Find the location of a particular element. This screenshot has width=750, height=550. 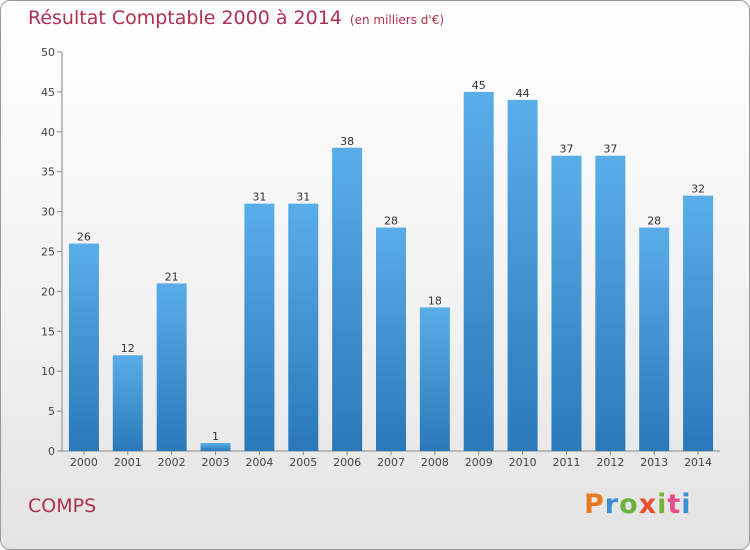

bar-2012 is located at coordinates (610, 303).